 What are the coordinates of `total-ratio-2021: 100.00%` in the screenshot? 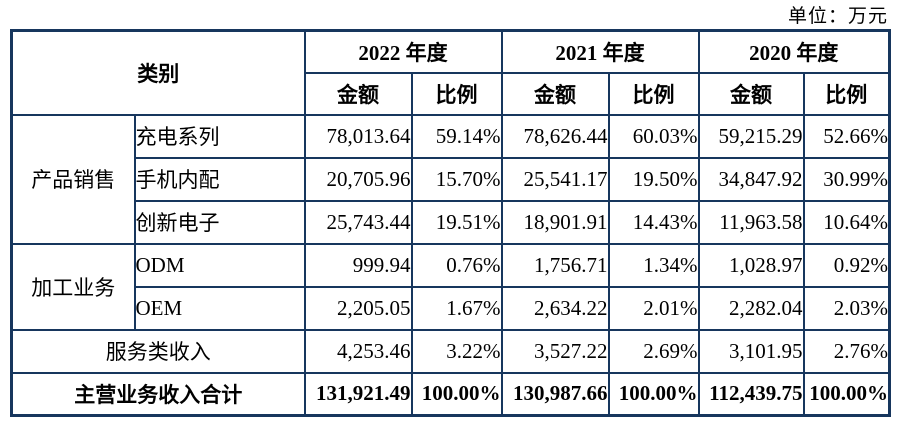 It's located at (653, 394).